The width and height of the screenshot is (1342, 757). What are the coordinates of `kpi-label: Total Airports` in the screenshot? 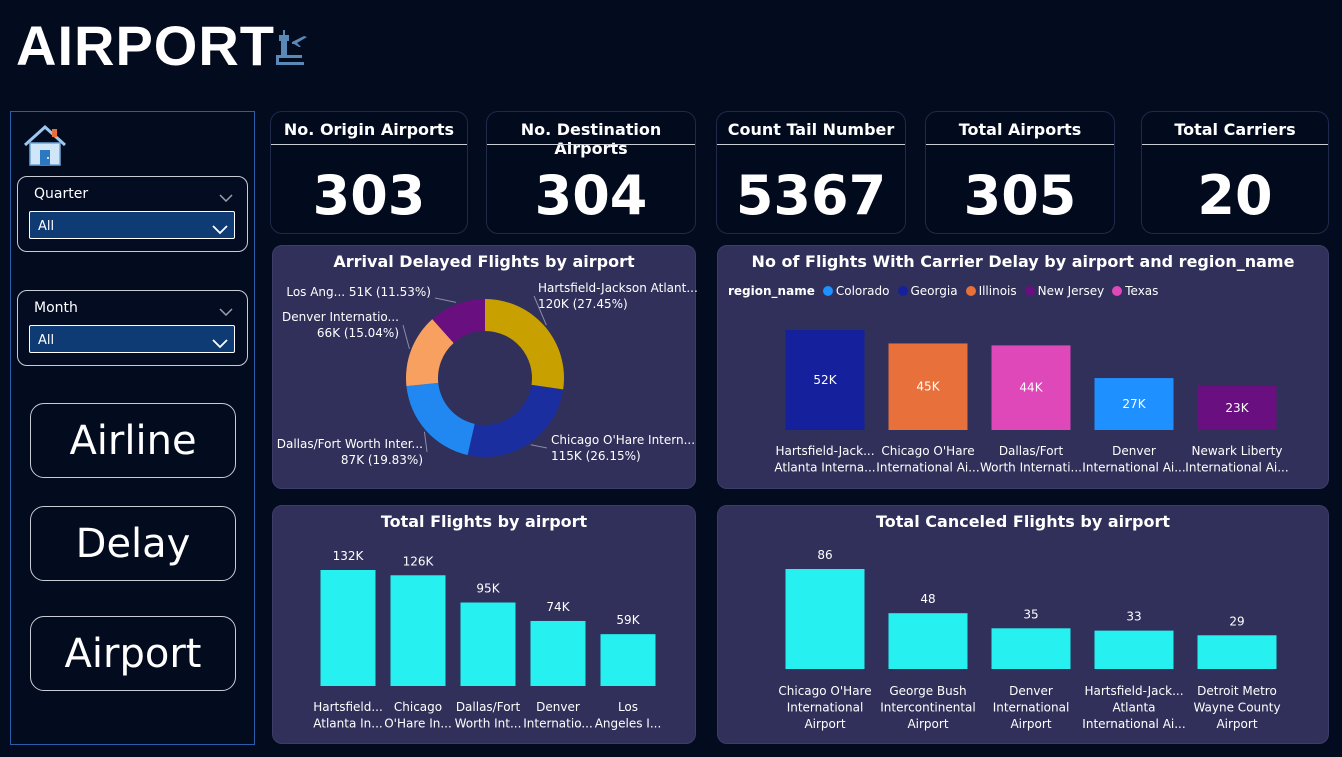 It's located at (1020, 129).